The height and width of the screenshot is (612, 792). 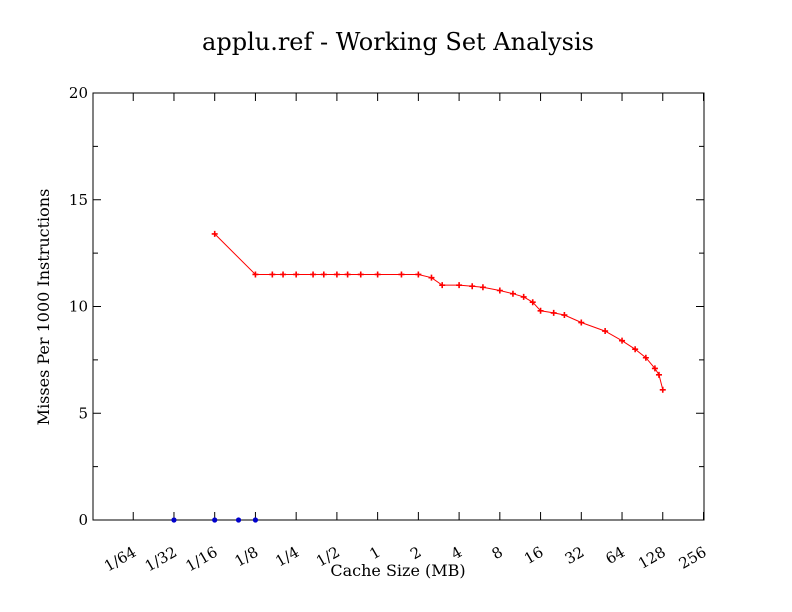 What do you see at coordinates (652, 558) in the screenshot?
I see `x-tick-label: 128` at bounding box center [652, 558].